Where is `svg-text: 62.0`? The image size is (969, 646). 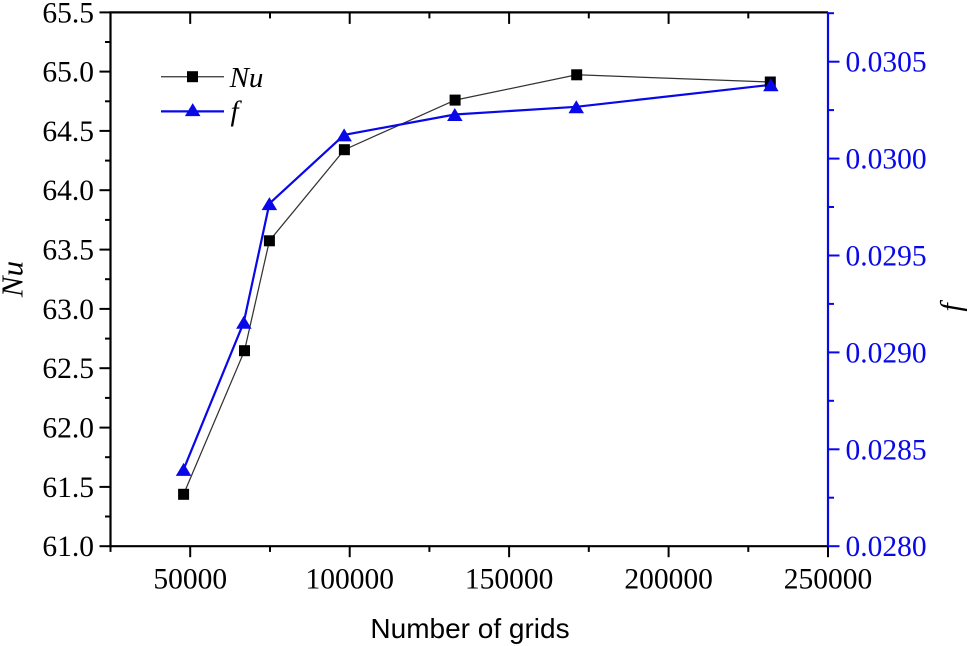
svg-text: 62.0 is located at coordinates (68, 429).